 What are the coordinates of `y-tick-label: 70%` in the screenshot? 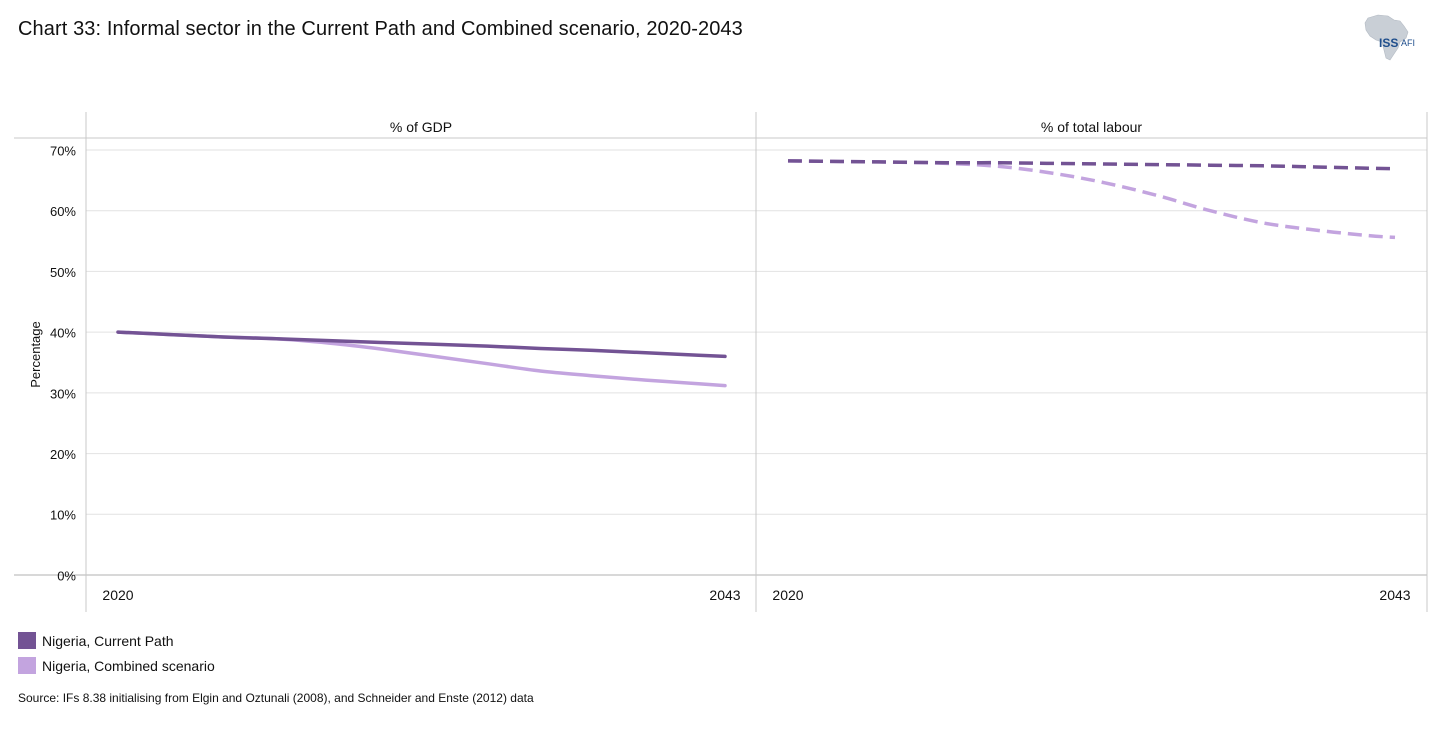 It's located at (63, 150).